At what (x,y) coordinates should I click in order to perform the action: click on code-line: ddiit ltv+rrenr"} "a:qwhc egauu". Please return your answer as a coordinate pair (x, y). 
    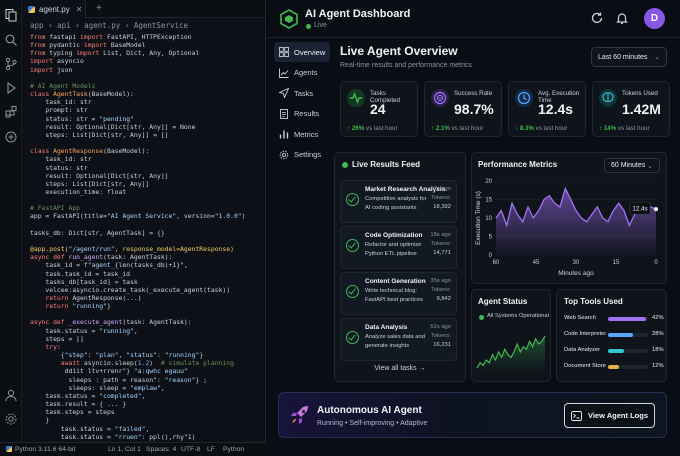
    Looking at the image, I should click on (109, 371).